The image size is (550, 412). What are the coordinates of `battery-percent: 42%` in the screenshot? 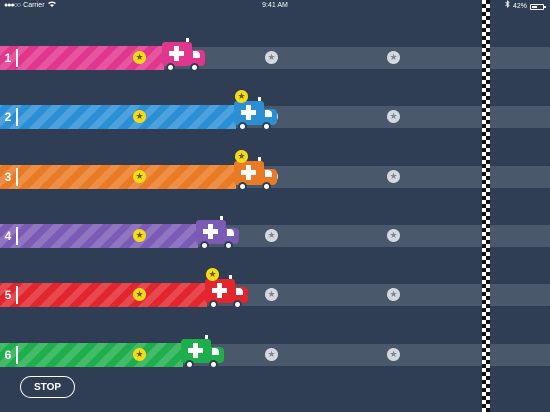 It's located at (519, 6).